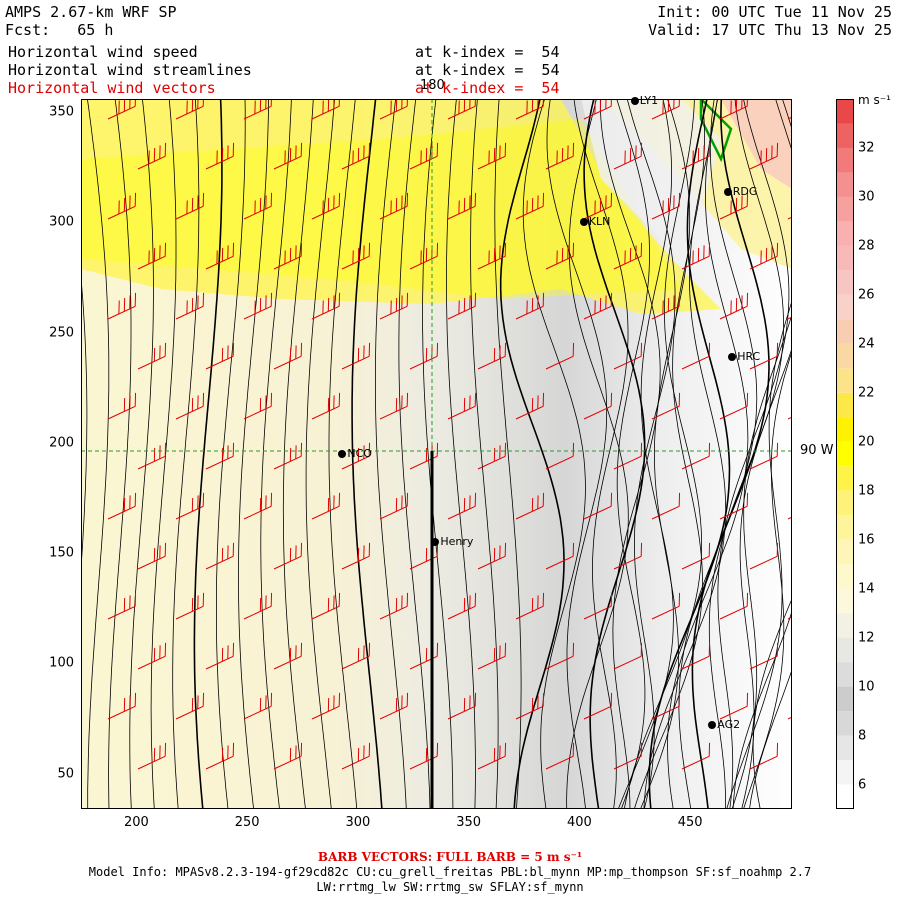  I want to click on field-level-vectors: at k-index = 54, so click(487, 88).